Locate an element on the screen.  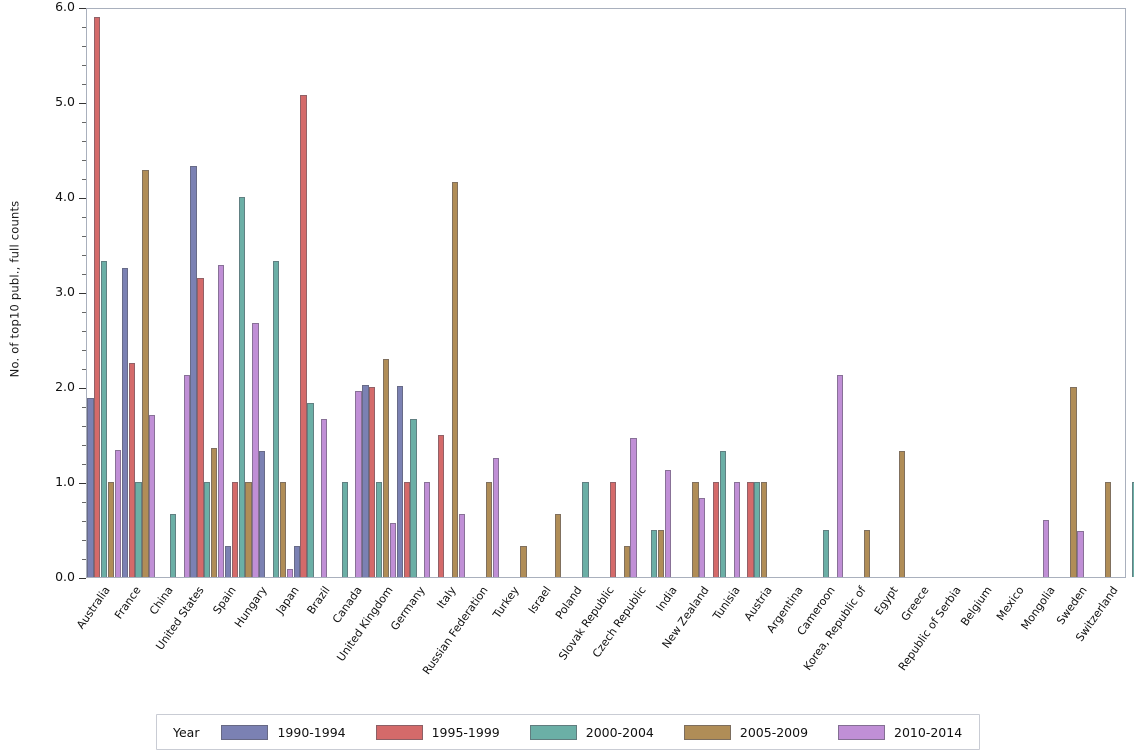
x-tick: Mexico is located at coordinates (1013, 640).